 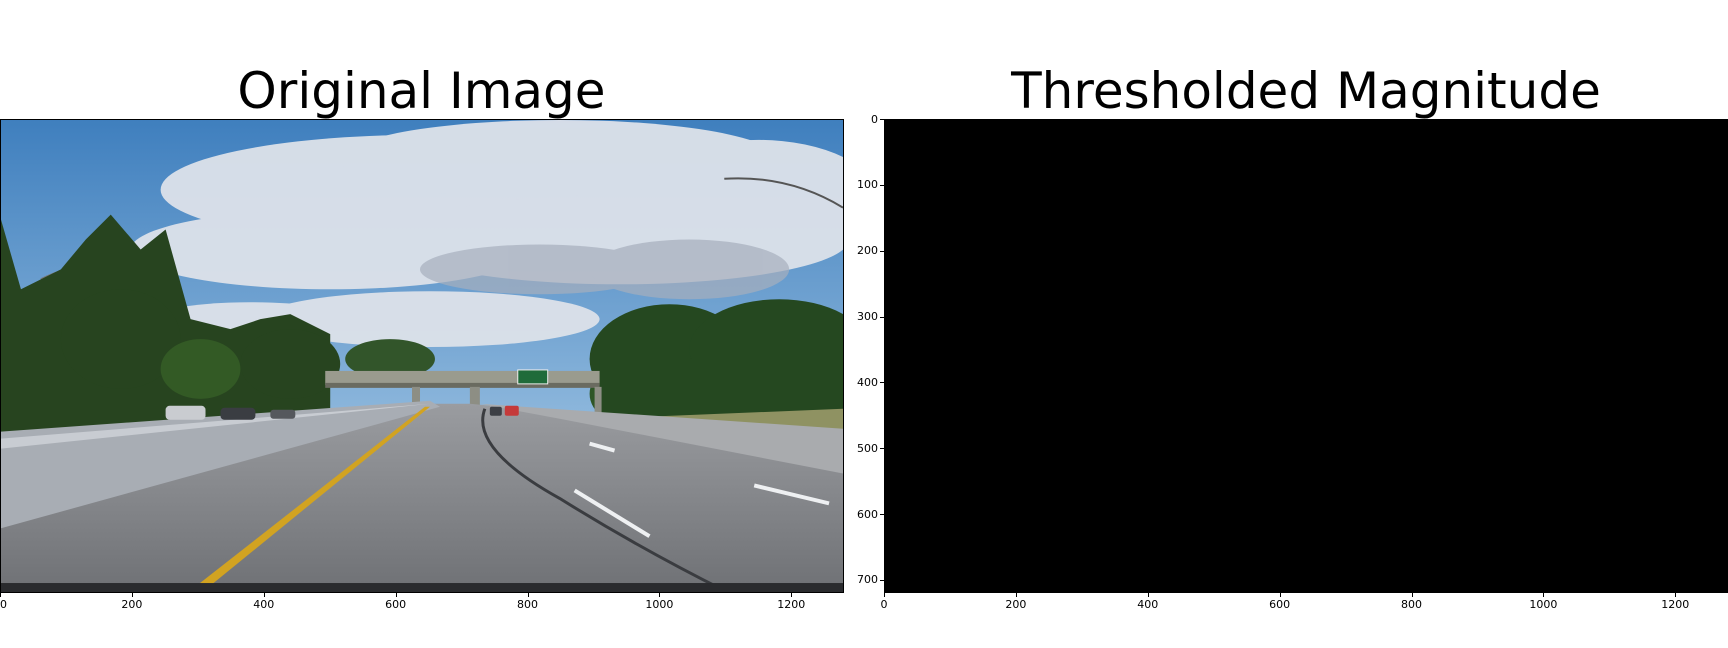 What do you see at coordinates (783, 193) in the screenshot?
I see `streetlight` at bounding box center [783, 193].